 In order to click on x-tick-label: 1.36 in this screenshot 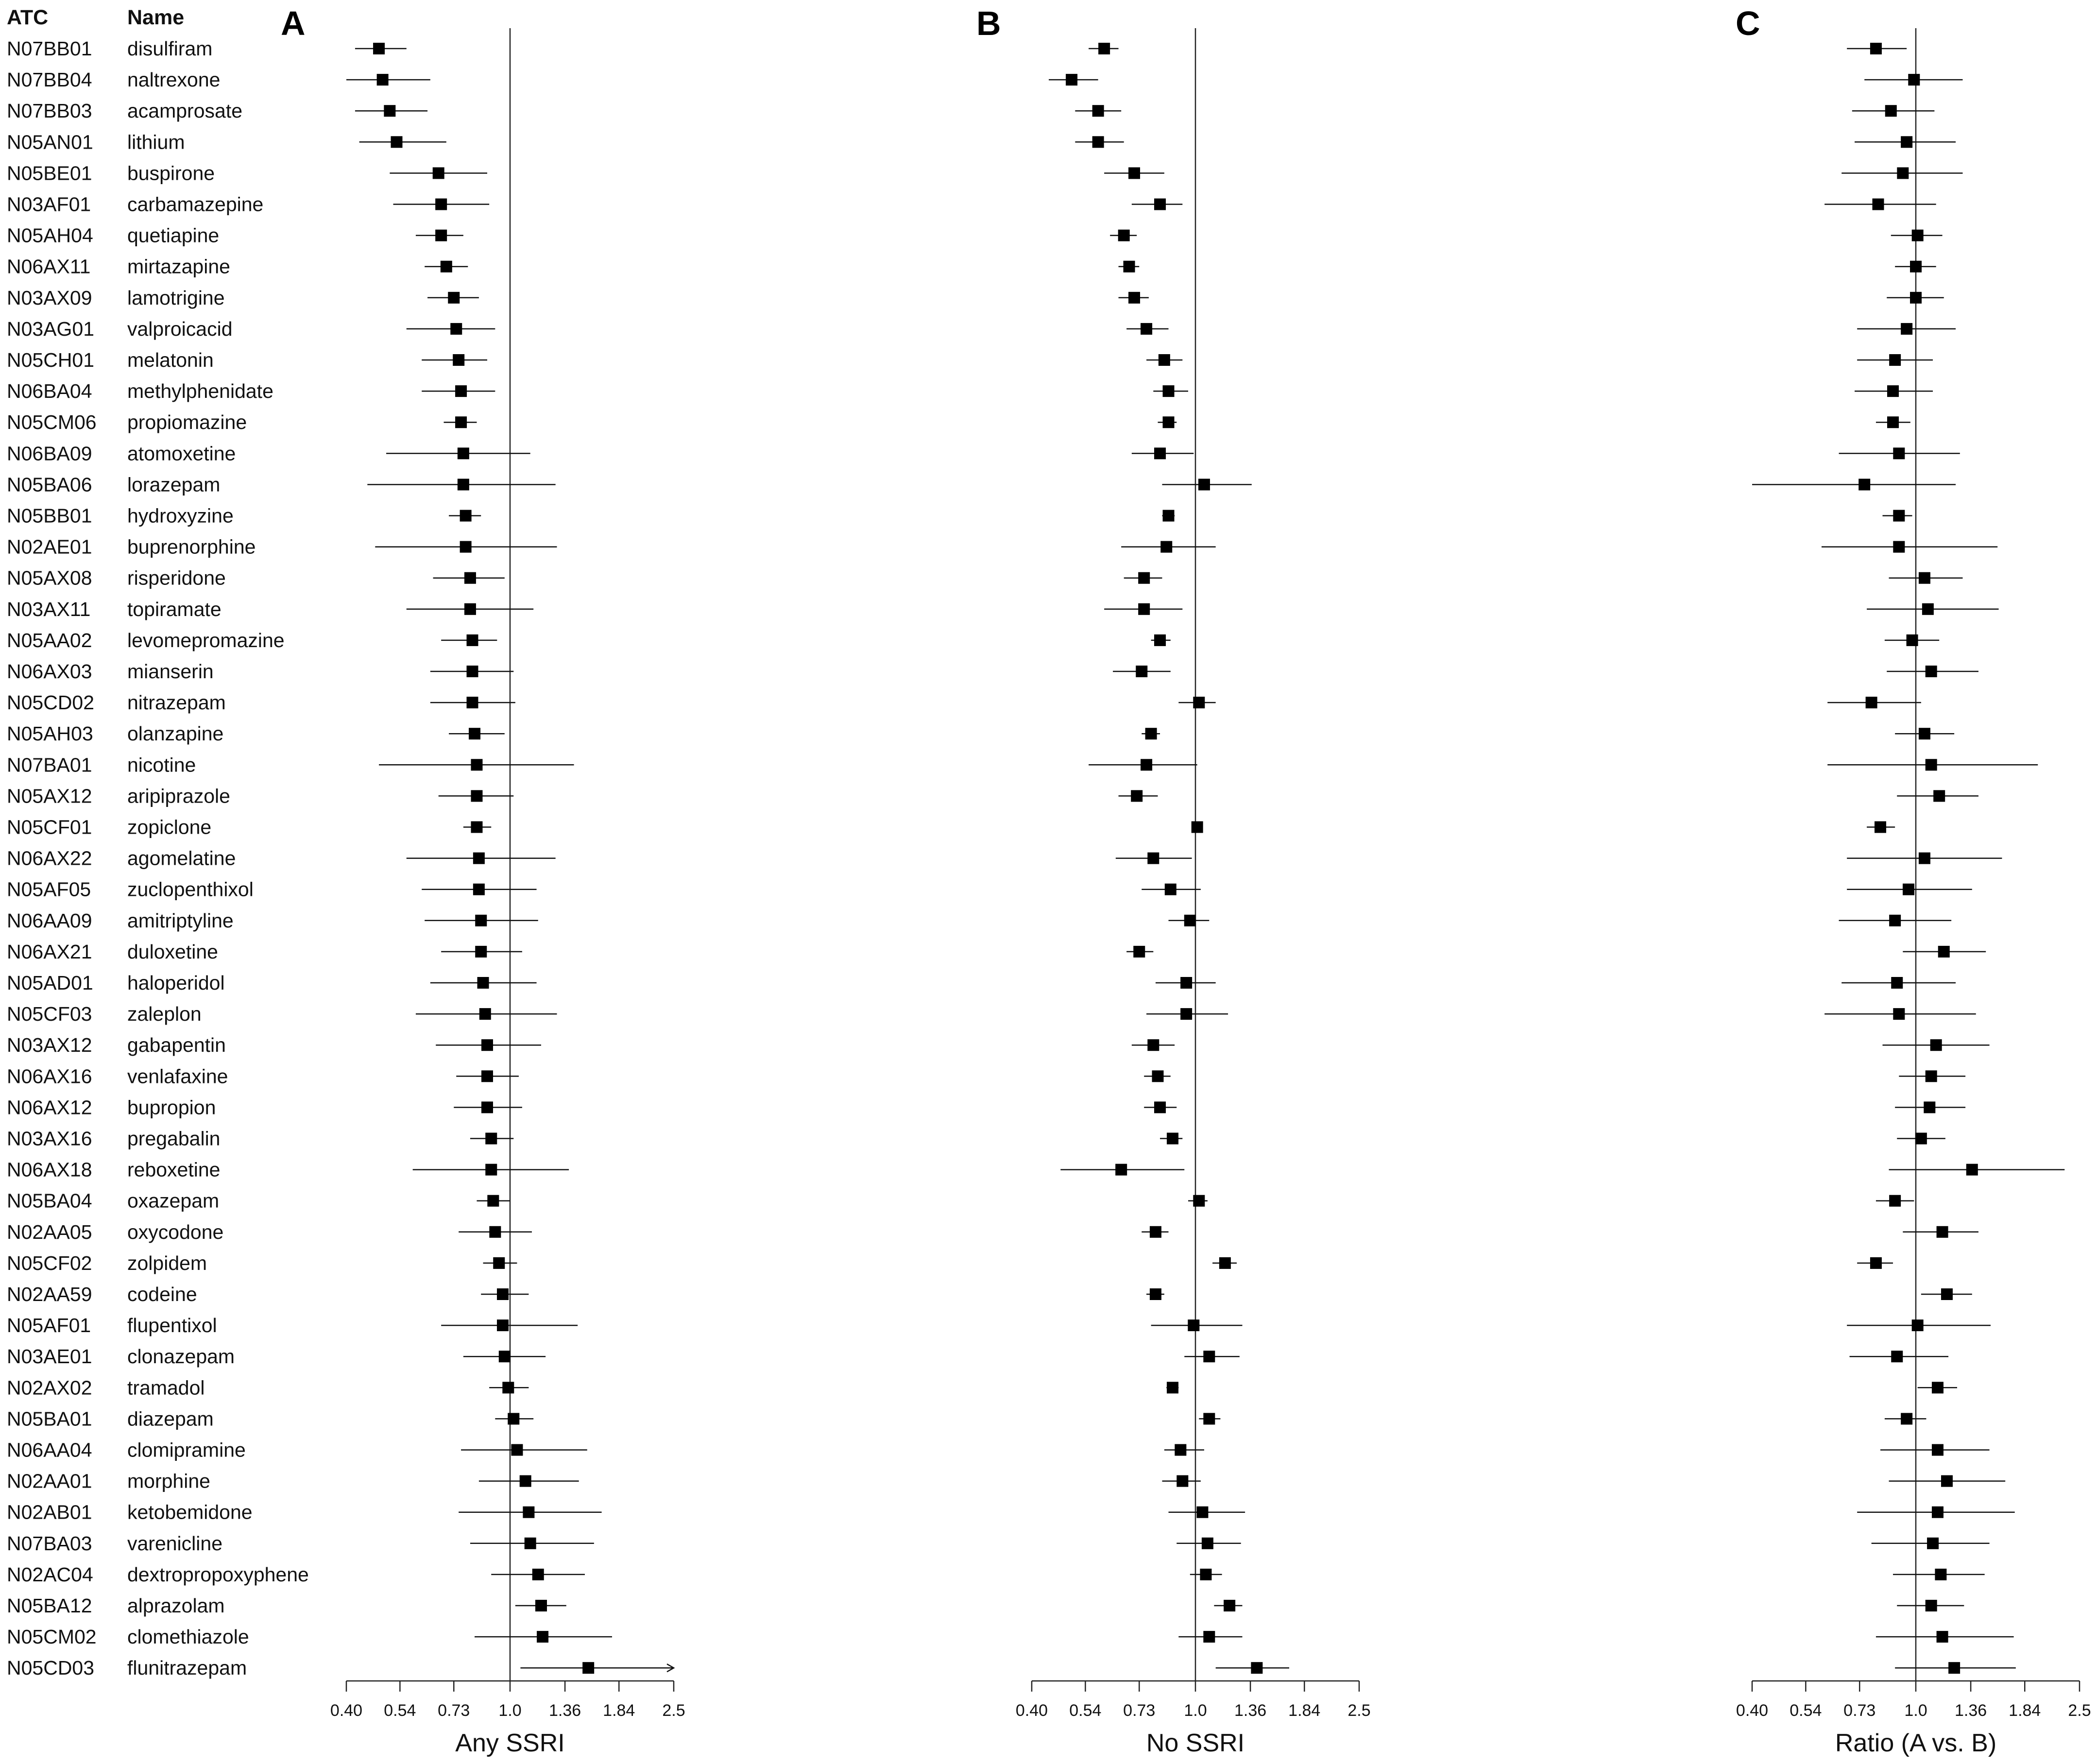, I will do `click(565, 1711)`.